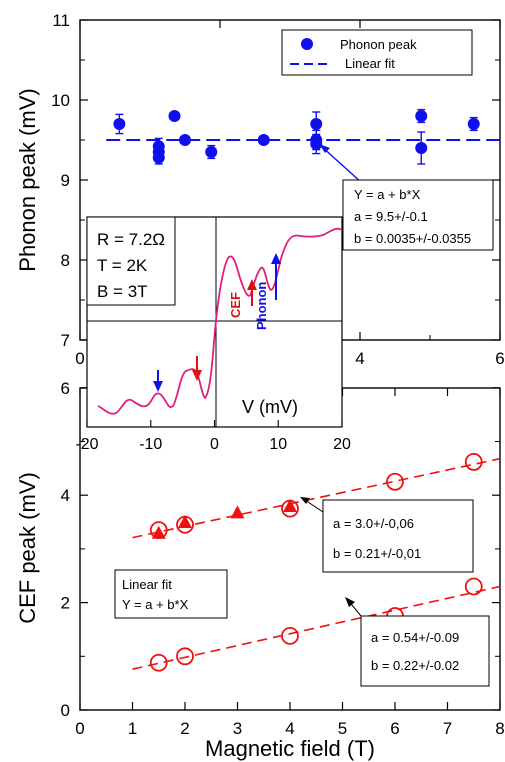 The image size is (505, 762). What do you see at coordinates (150, 444) in the screenshot?
I see `inset-x-tick-label: -10` at bounding box center [150, 444].